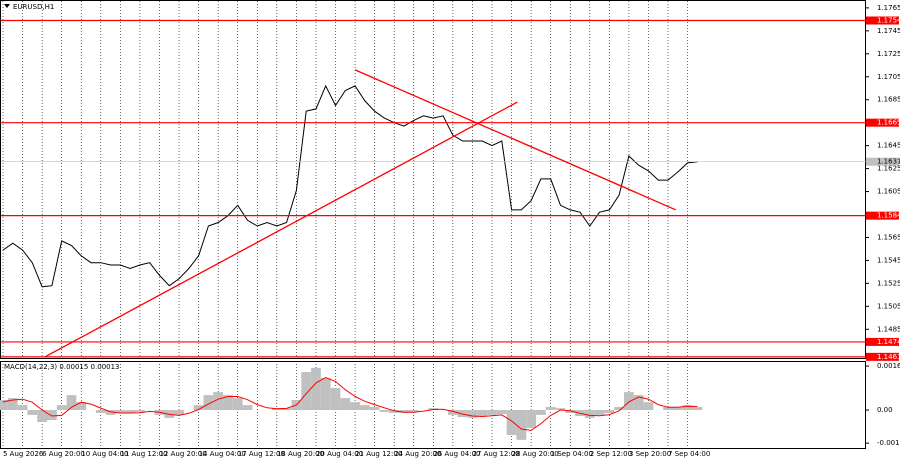 Image resolution: width=900 pixels, height=464 pixels. What do you see at coordinates (23, 454) in the screenshot?
I see `x-tick-label: 5 Aug 2026` at bounding box center [23, 454].